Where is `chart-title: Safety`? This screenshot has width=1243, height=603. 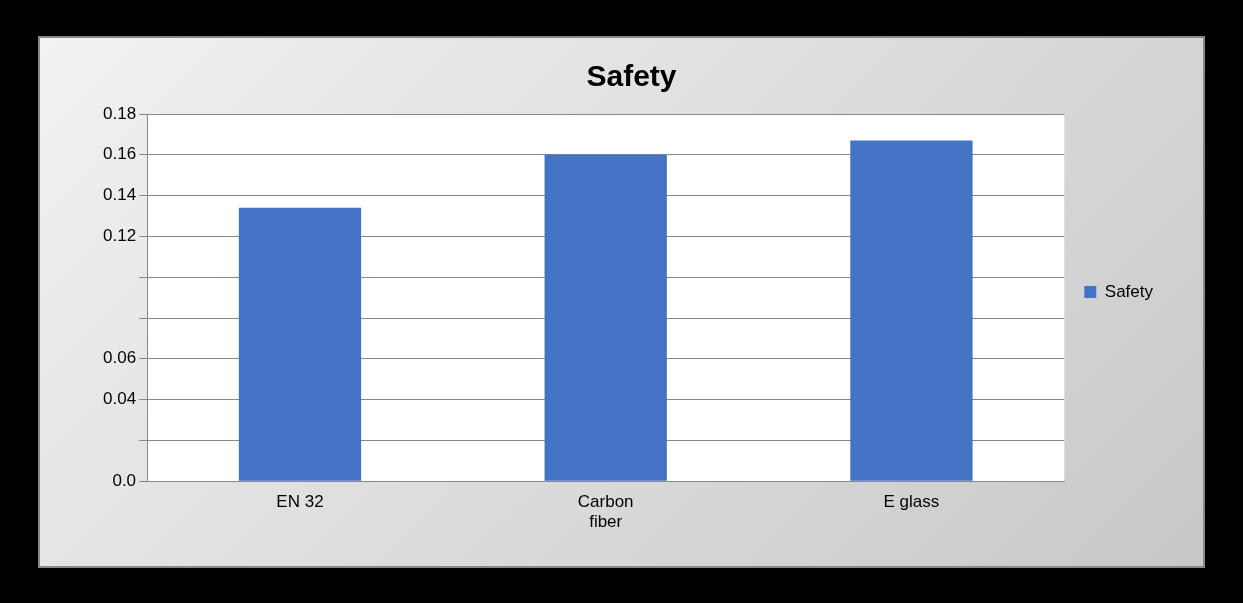 chart-title: Safety is located at coordinates (631, 76).